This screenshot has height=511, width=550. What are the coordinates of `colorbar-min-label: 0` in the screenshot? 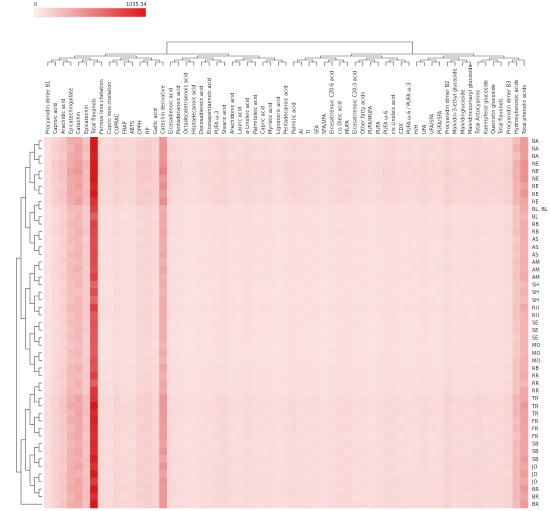 It's located at (35, 5).